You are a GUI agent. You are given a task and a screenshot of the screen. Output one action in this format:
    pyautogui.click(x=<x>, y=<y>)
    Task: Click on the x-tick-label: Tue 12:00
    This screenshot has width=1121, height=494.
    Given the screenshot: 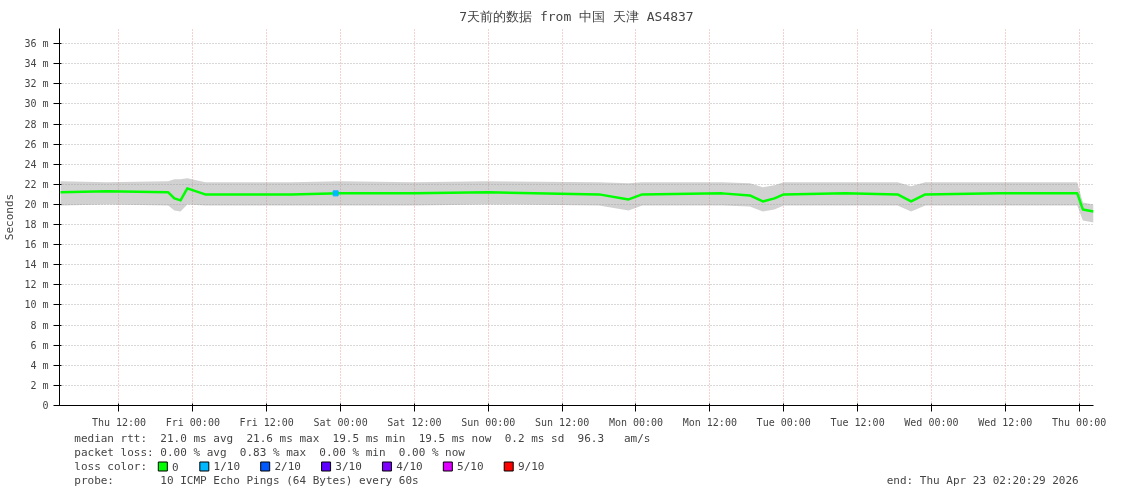 What is the action you would take?
    pyautogui.click(x=857, y=422)
    